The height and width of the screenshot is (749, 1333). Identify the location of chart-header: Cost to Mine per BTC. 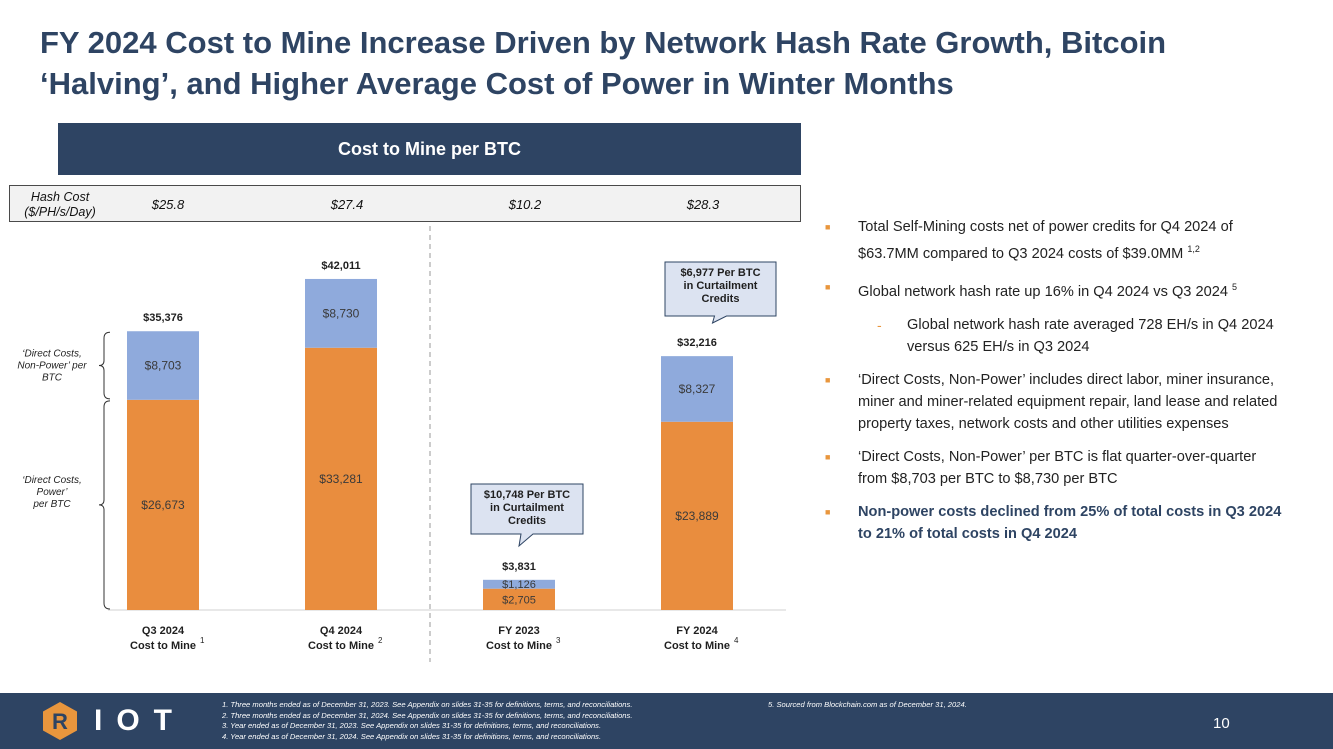
(429, 149).